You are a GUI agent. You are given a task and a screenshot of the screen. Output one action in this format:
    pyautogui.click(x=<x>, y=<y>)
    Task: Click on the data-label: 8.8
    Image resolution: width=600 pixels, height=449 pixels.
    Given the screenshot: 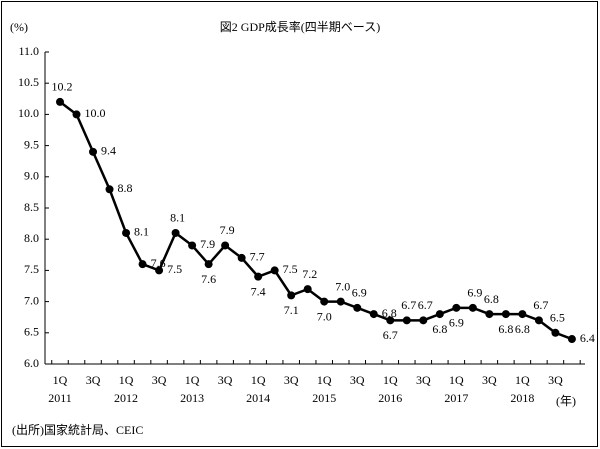 What is the action you would take?
    pyautogui.click(x=125, y=188)
    